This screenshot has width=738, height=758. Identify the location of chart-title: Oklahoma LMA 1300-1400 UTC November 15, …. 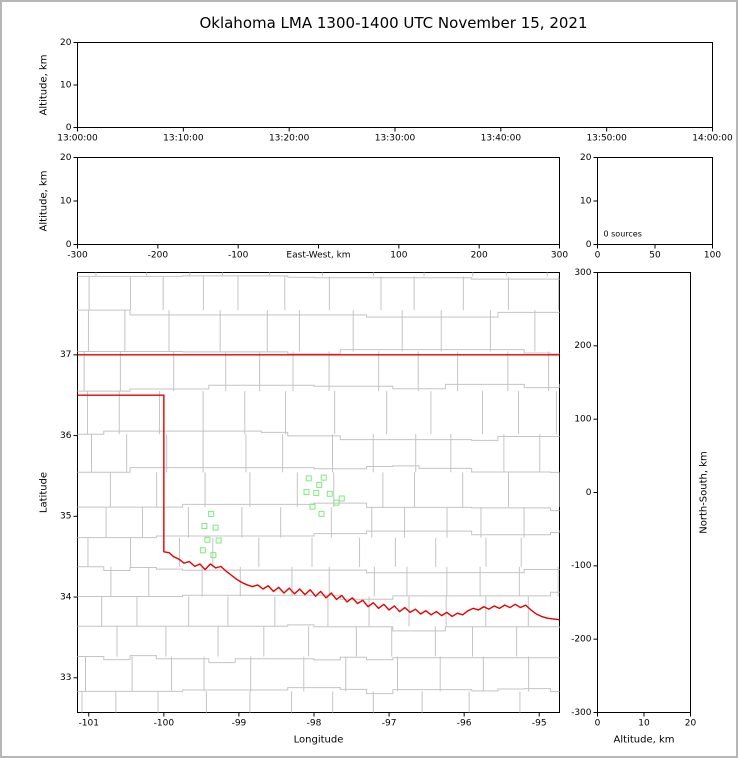
(393, 23).